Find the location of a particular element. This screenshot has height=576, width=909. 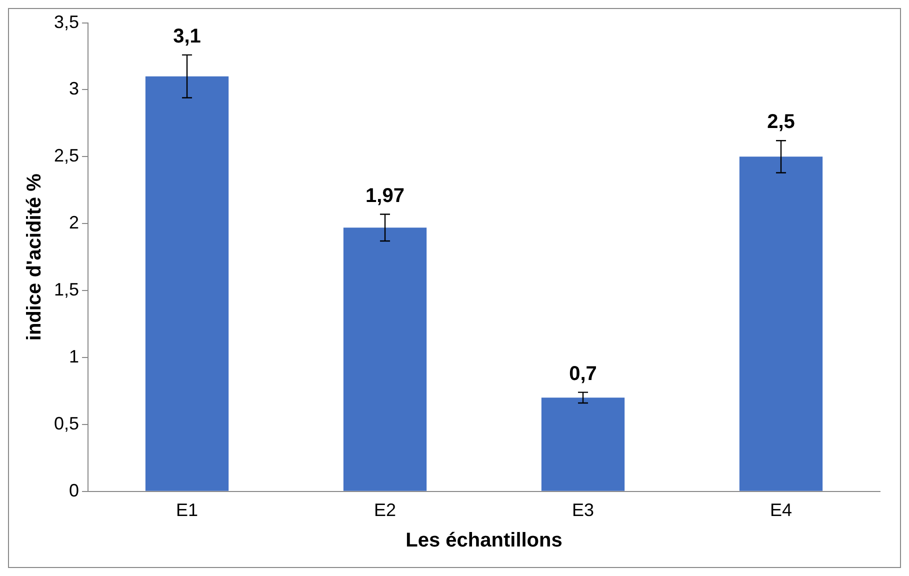

x-tick-label: E4 is located at coordinates (781, 510).